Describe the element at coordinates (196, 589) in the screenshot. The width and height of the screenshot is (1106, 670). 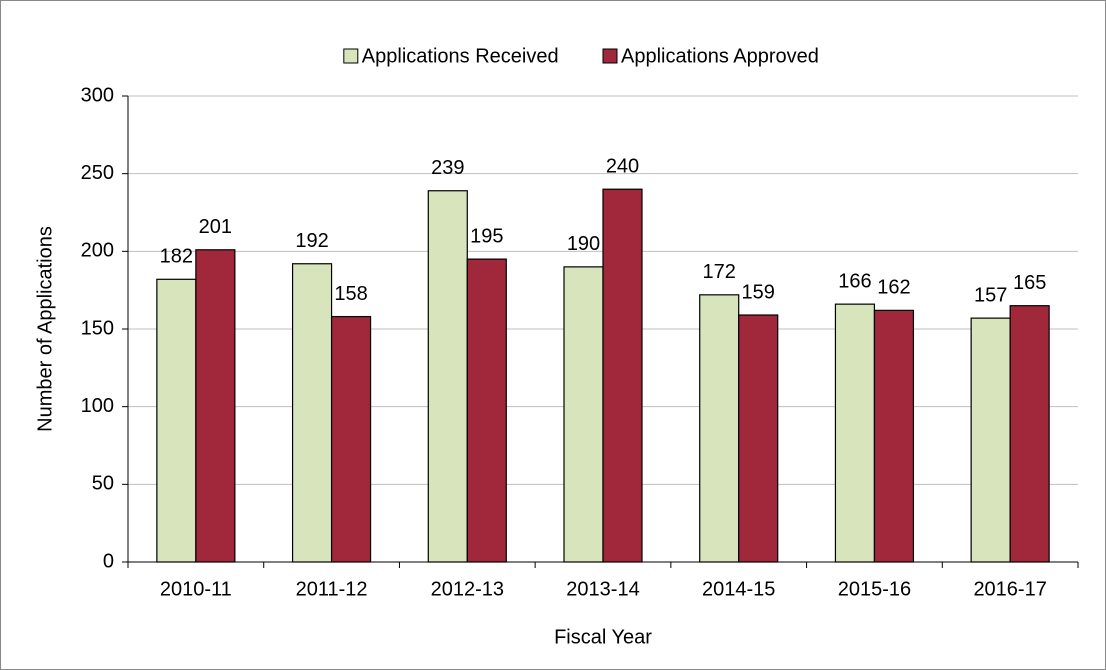
I see `x-tick-label: 2010-11` at that location.